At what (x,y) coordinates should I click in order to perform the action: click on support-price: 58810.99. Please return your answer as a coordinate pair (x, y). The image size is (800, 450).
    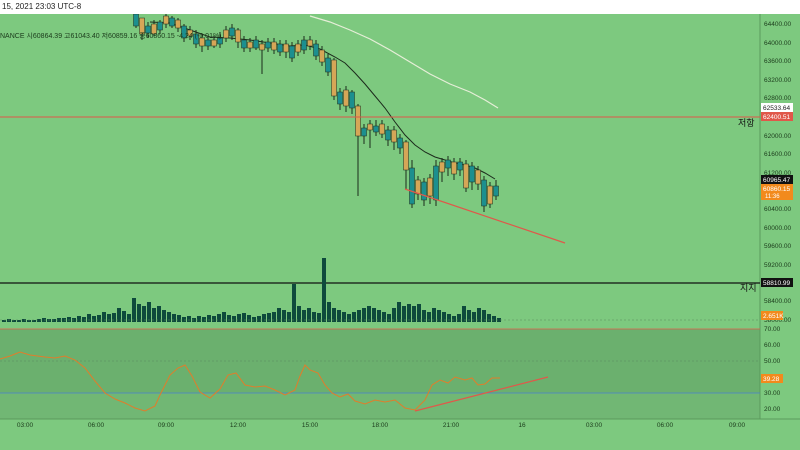
    Looking at the image, I should click on (776, 283).